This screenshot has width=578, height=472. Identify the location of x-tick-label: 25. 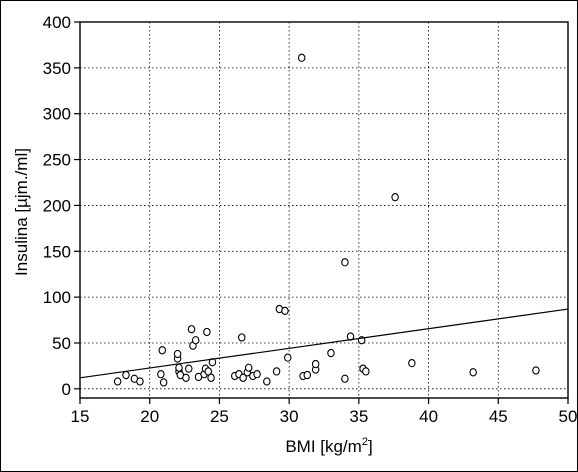
(219, 416).